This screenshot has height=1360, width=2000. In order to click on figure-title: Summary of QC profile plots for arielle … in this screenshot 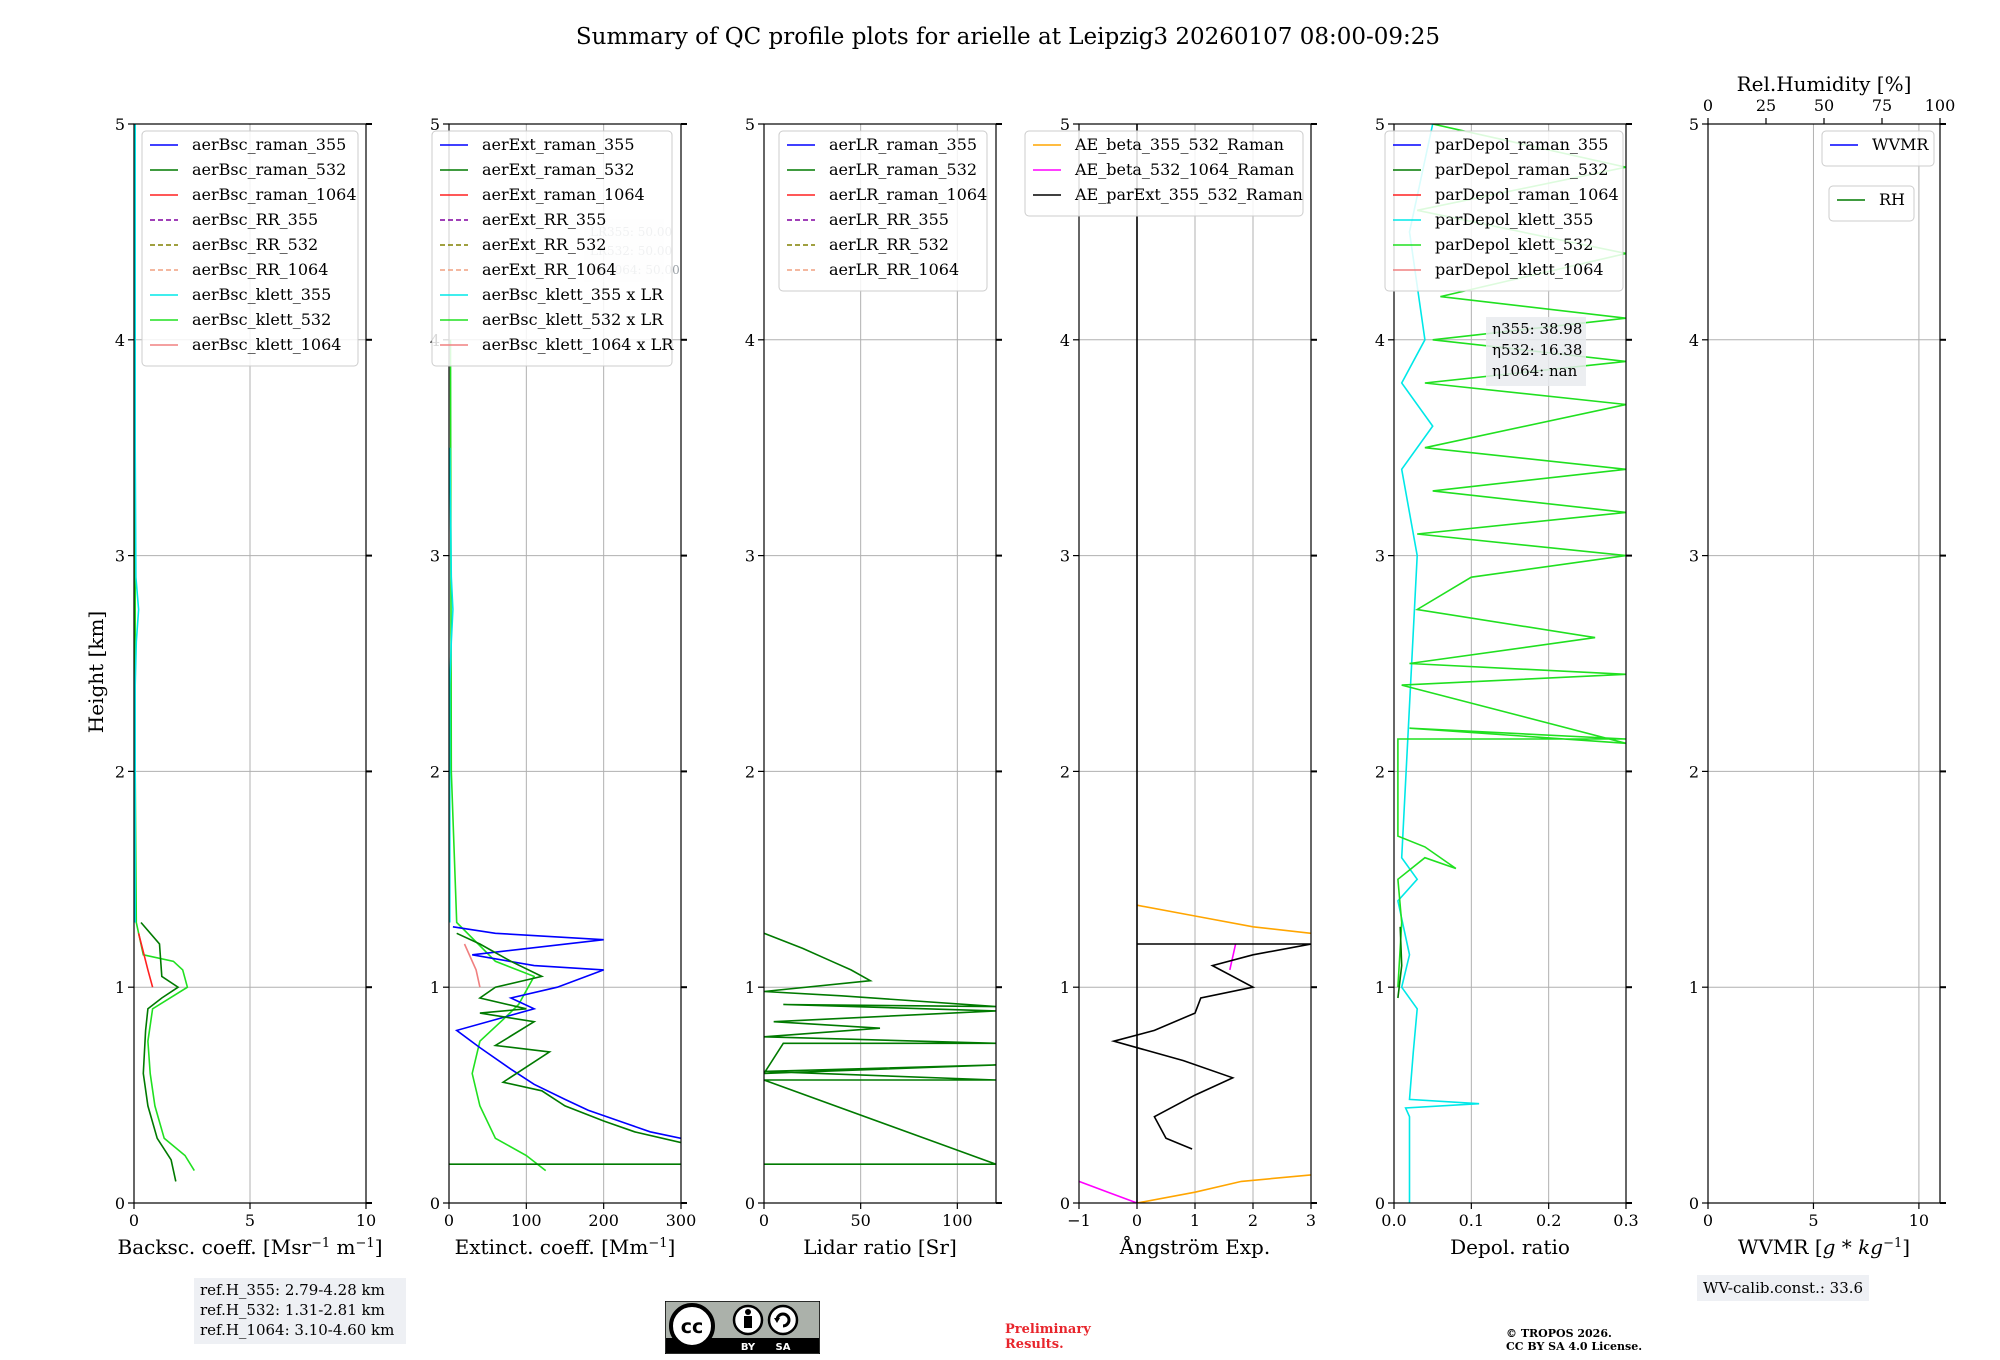, I will do `click(1008, 37)`.